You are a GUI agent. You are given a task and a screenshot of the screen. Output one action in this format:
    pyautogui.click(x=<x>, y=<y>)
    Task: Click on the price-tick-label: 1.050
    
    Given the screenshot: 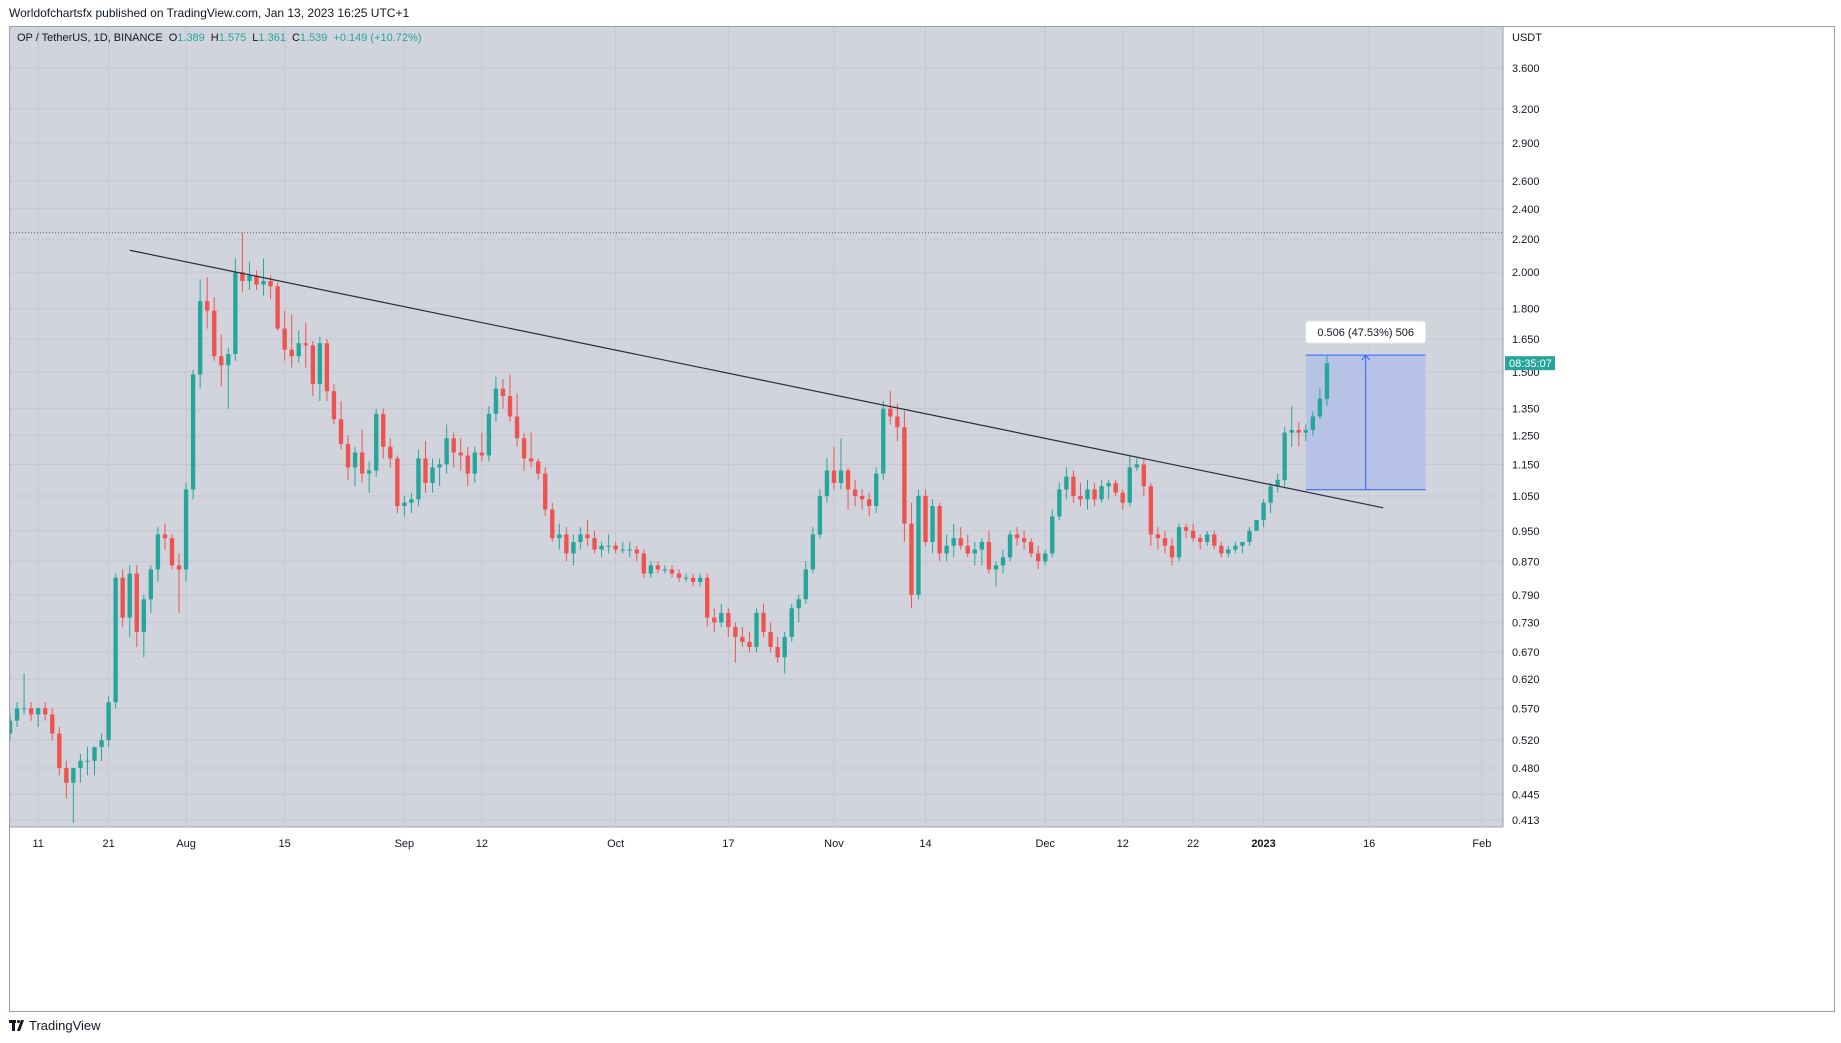 What is the action you would take?
    pyautogui.click(x=1526, y=497)
    